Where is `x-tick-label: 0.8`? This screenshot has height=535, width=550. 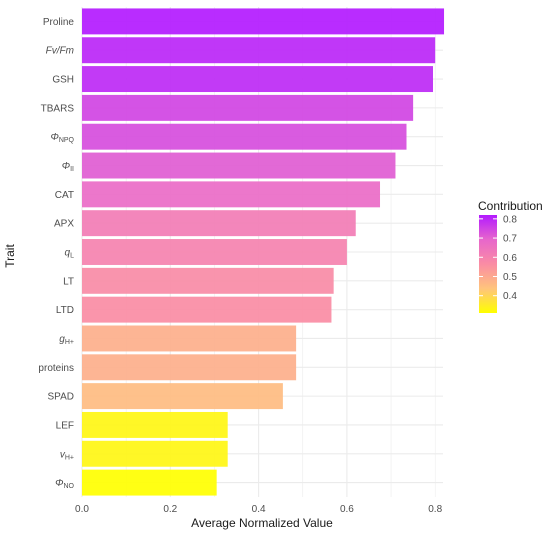
x-tick-label: 0.8 is located at coordinates (435, 509).